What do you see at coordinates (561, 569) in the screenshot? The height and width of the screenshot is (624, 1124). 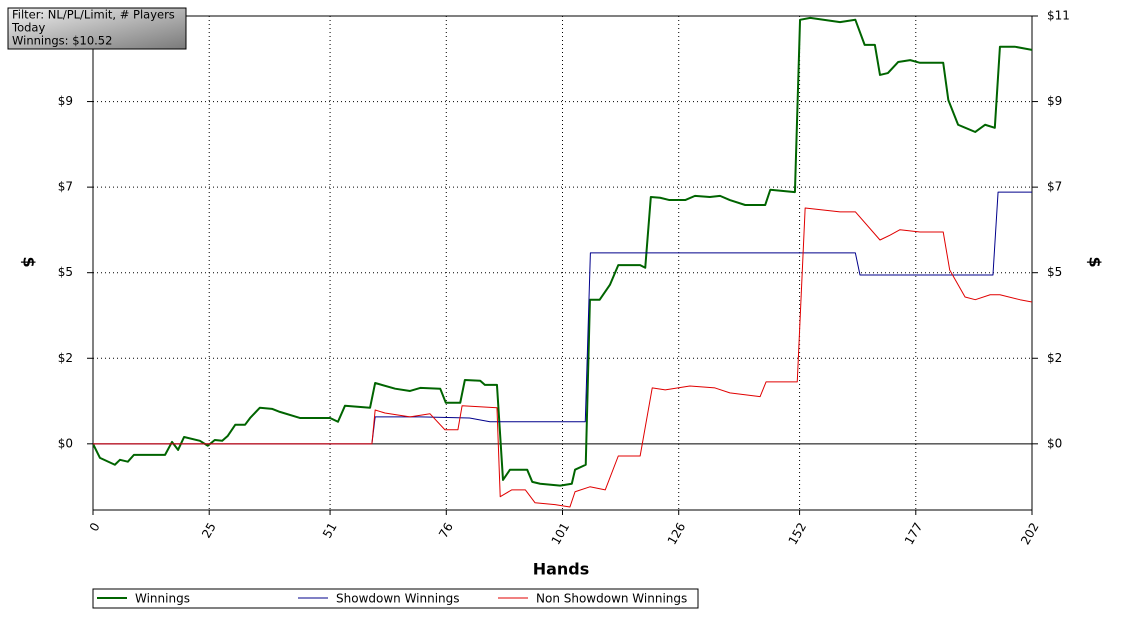 I see `x-axis-label: Hands` at bounding box center [561, 569].